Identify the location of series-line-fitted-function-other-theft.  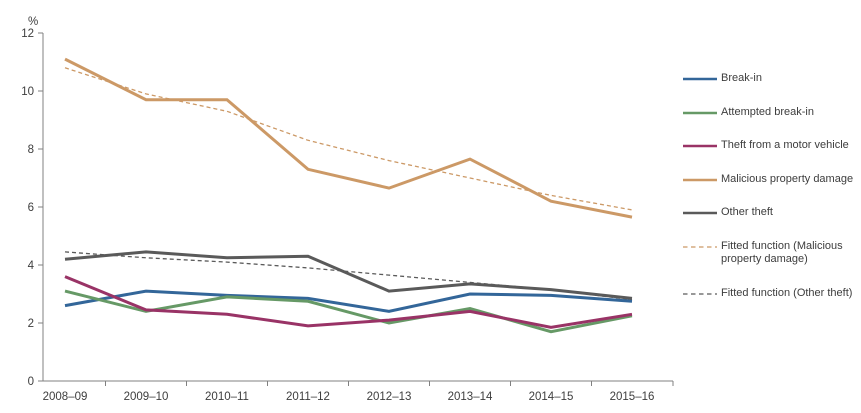
(348, 276).